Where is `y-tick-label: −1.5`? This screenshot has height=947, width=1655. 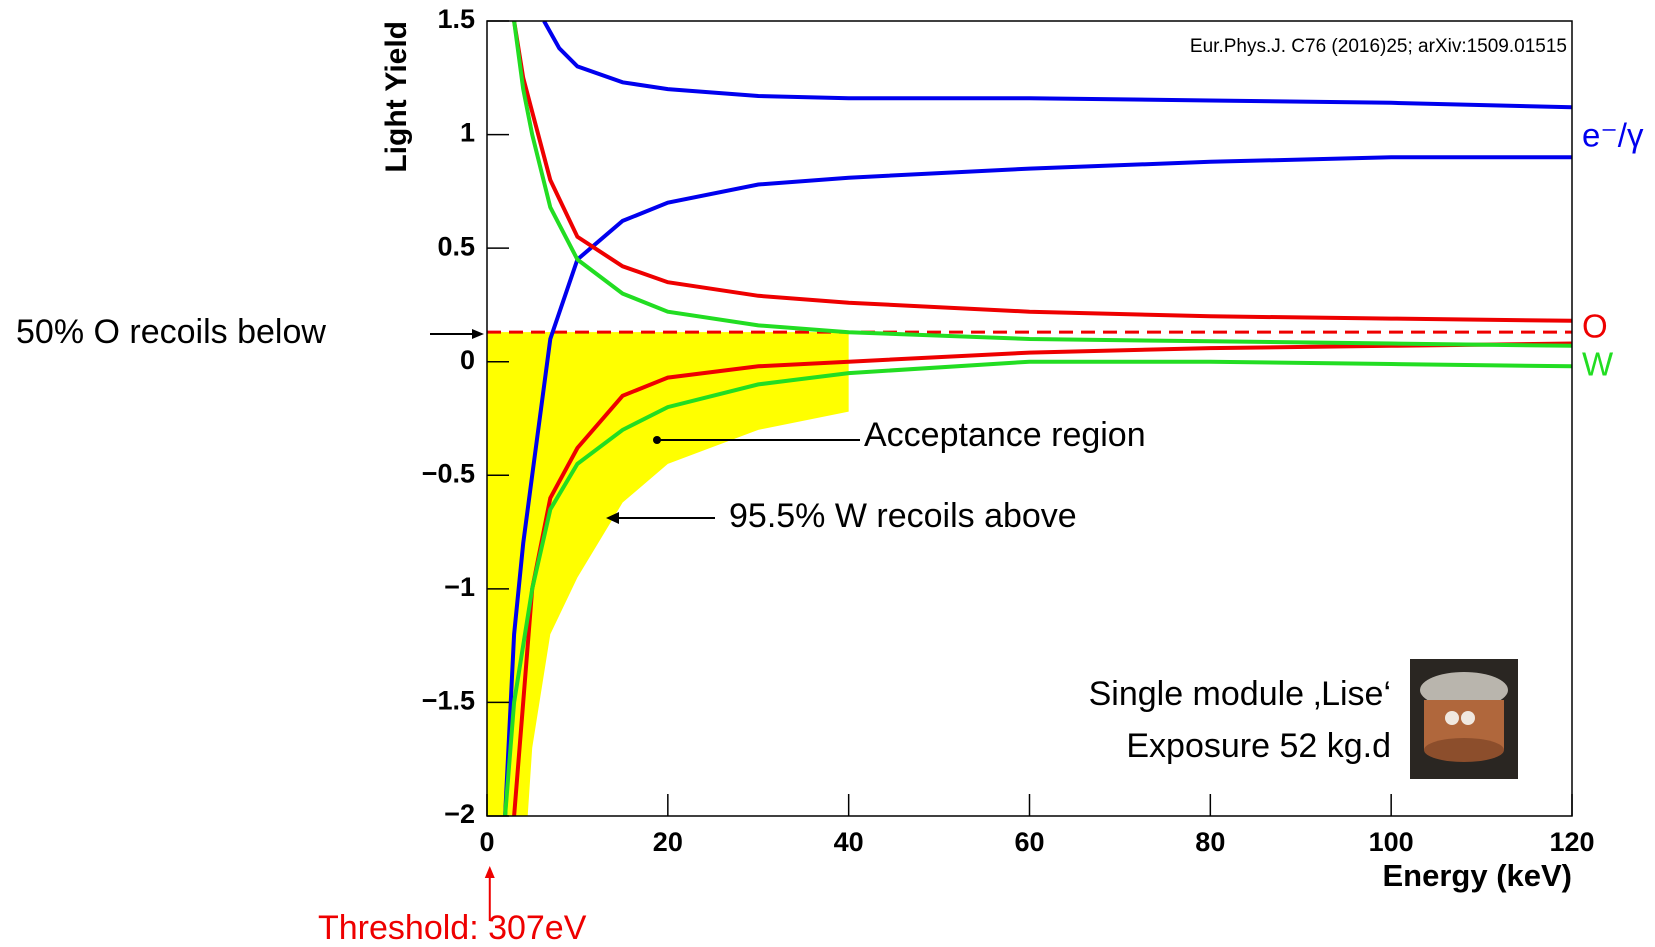
y-tick-label: −1.5 is located at coordinates (448, 701).